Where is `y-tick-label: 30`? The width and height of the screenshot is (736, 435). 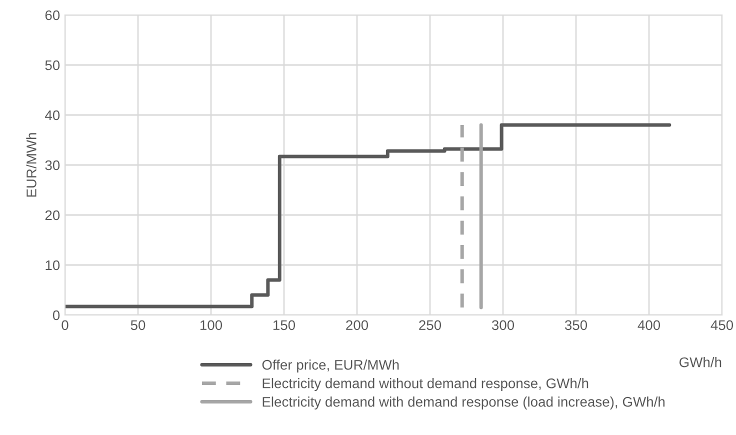
y-tick-label: 30 is located at coordinates (52, 165).